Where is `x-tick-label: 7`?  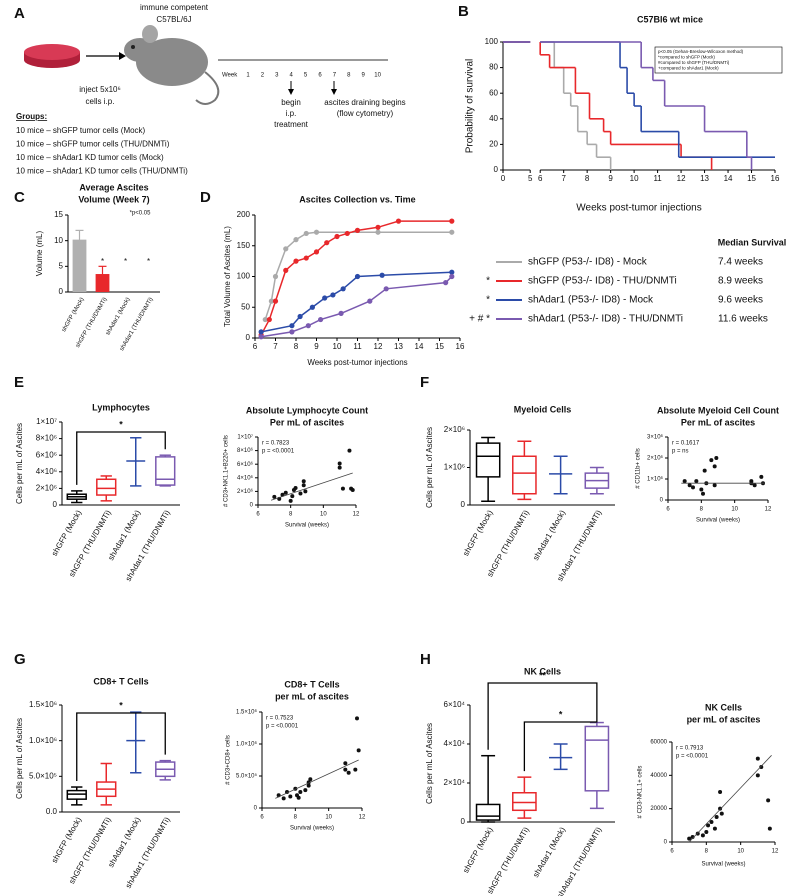 x-tick-label: 7 is located at coordinates (563, 178).